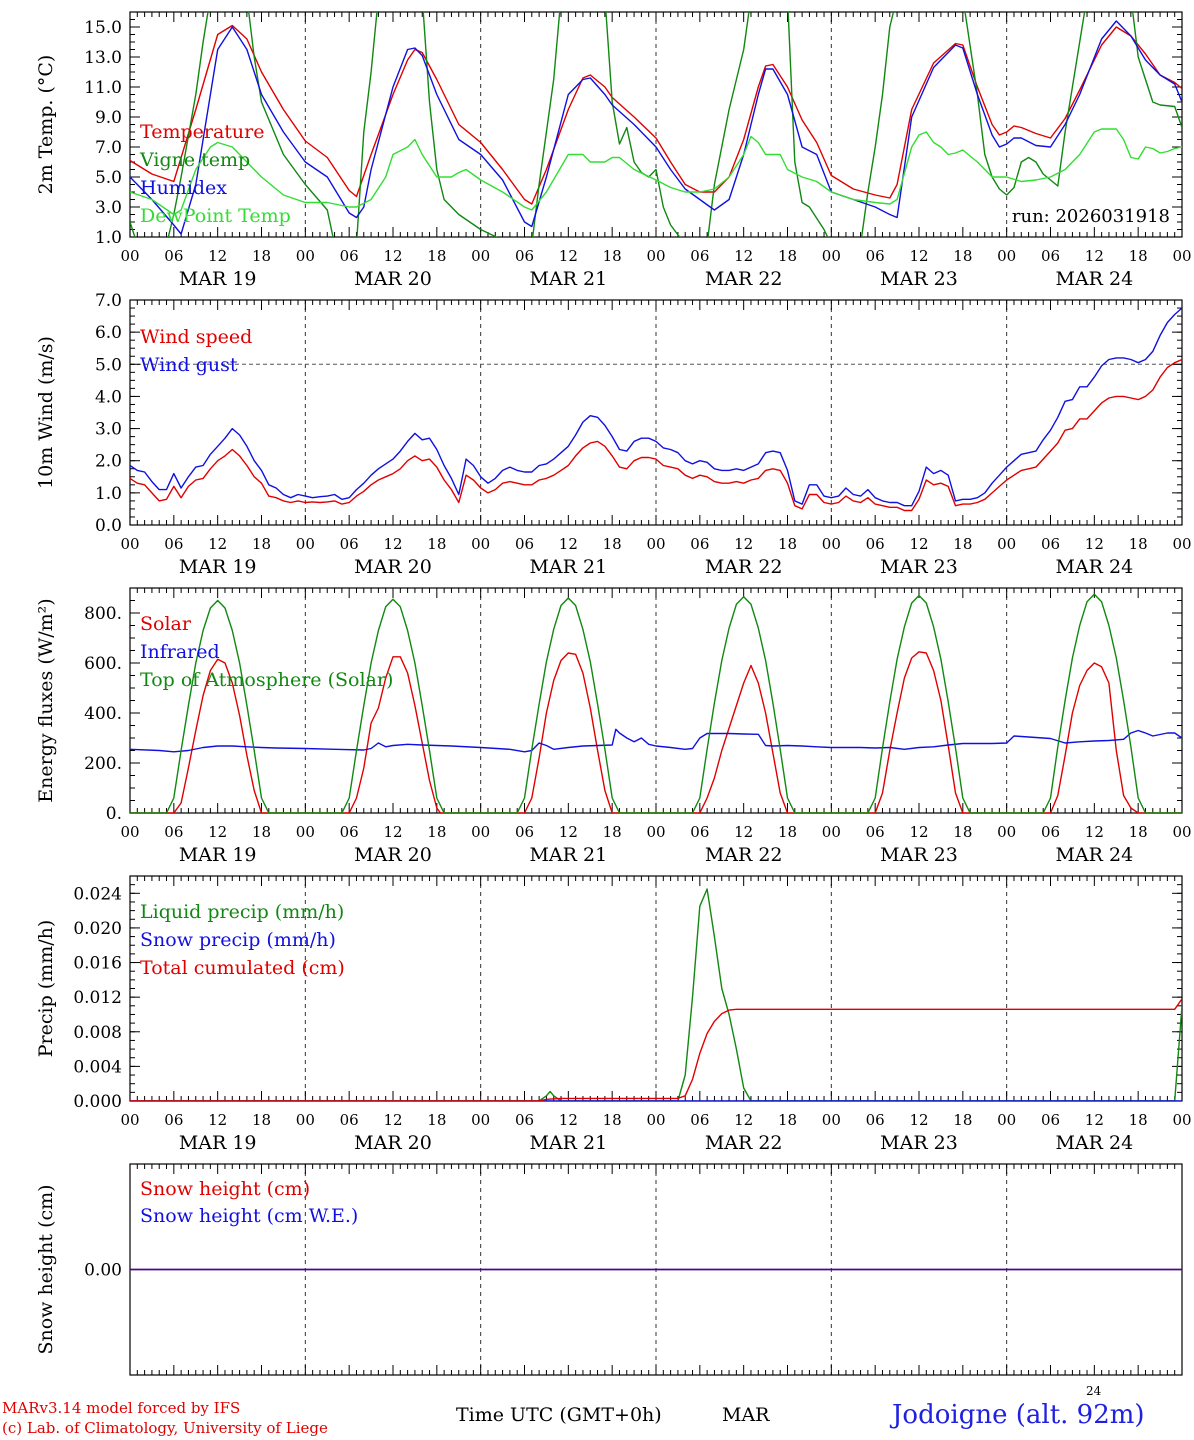 This screenshot has width=1194, height=1440. I want to click on legend-entry: Vigne temp, so click(194, 160).